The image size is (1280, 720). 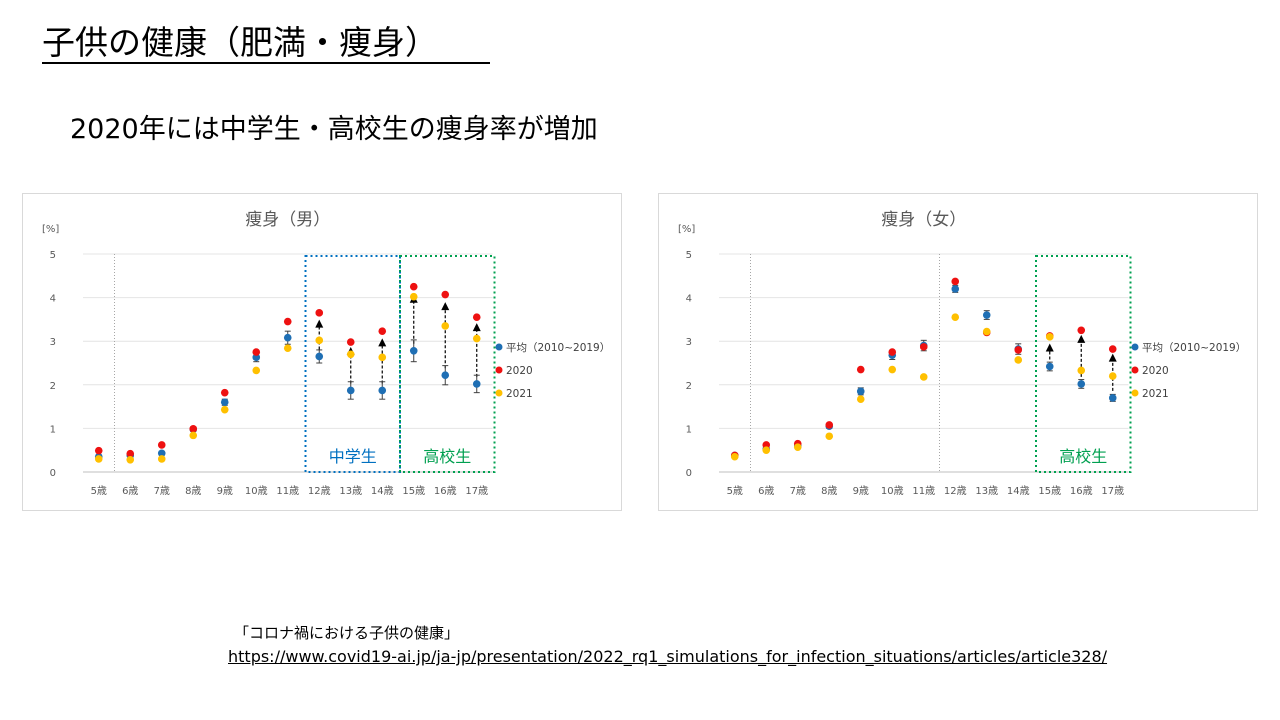 I want to click on y-tick-label: 0, so click(x=689, y=473).